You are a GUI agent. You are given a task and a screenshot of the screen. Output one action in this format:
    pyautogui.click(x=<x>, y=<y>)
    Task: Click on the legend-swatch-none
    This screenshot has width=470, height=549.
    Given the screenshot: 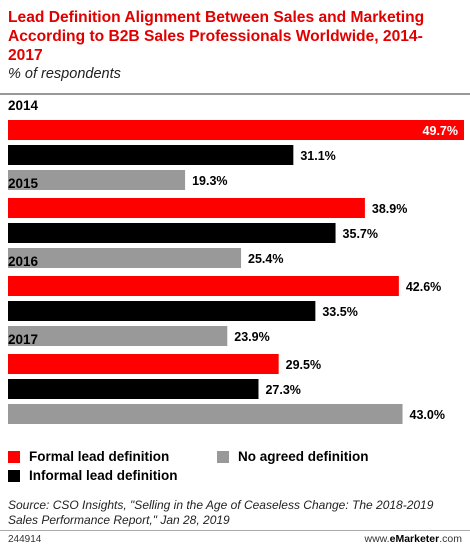 What is the action you would take?
    pyautogui.click(x=223, y=456)
    